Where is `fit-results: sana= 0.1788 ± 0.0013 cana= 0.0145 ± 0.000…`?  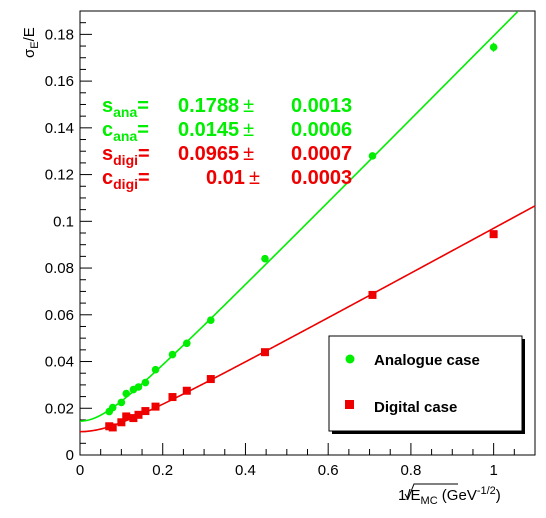
fit-results: sana= 0.1788 ± 0.0013 cana= 0.0145 ± 0.000… is located at coordinates (227, 143).